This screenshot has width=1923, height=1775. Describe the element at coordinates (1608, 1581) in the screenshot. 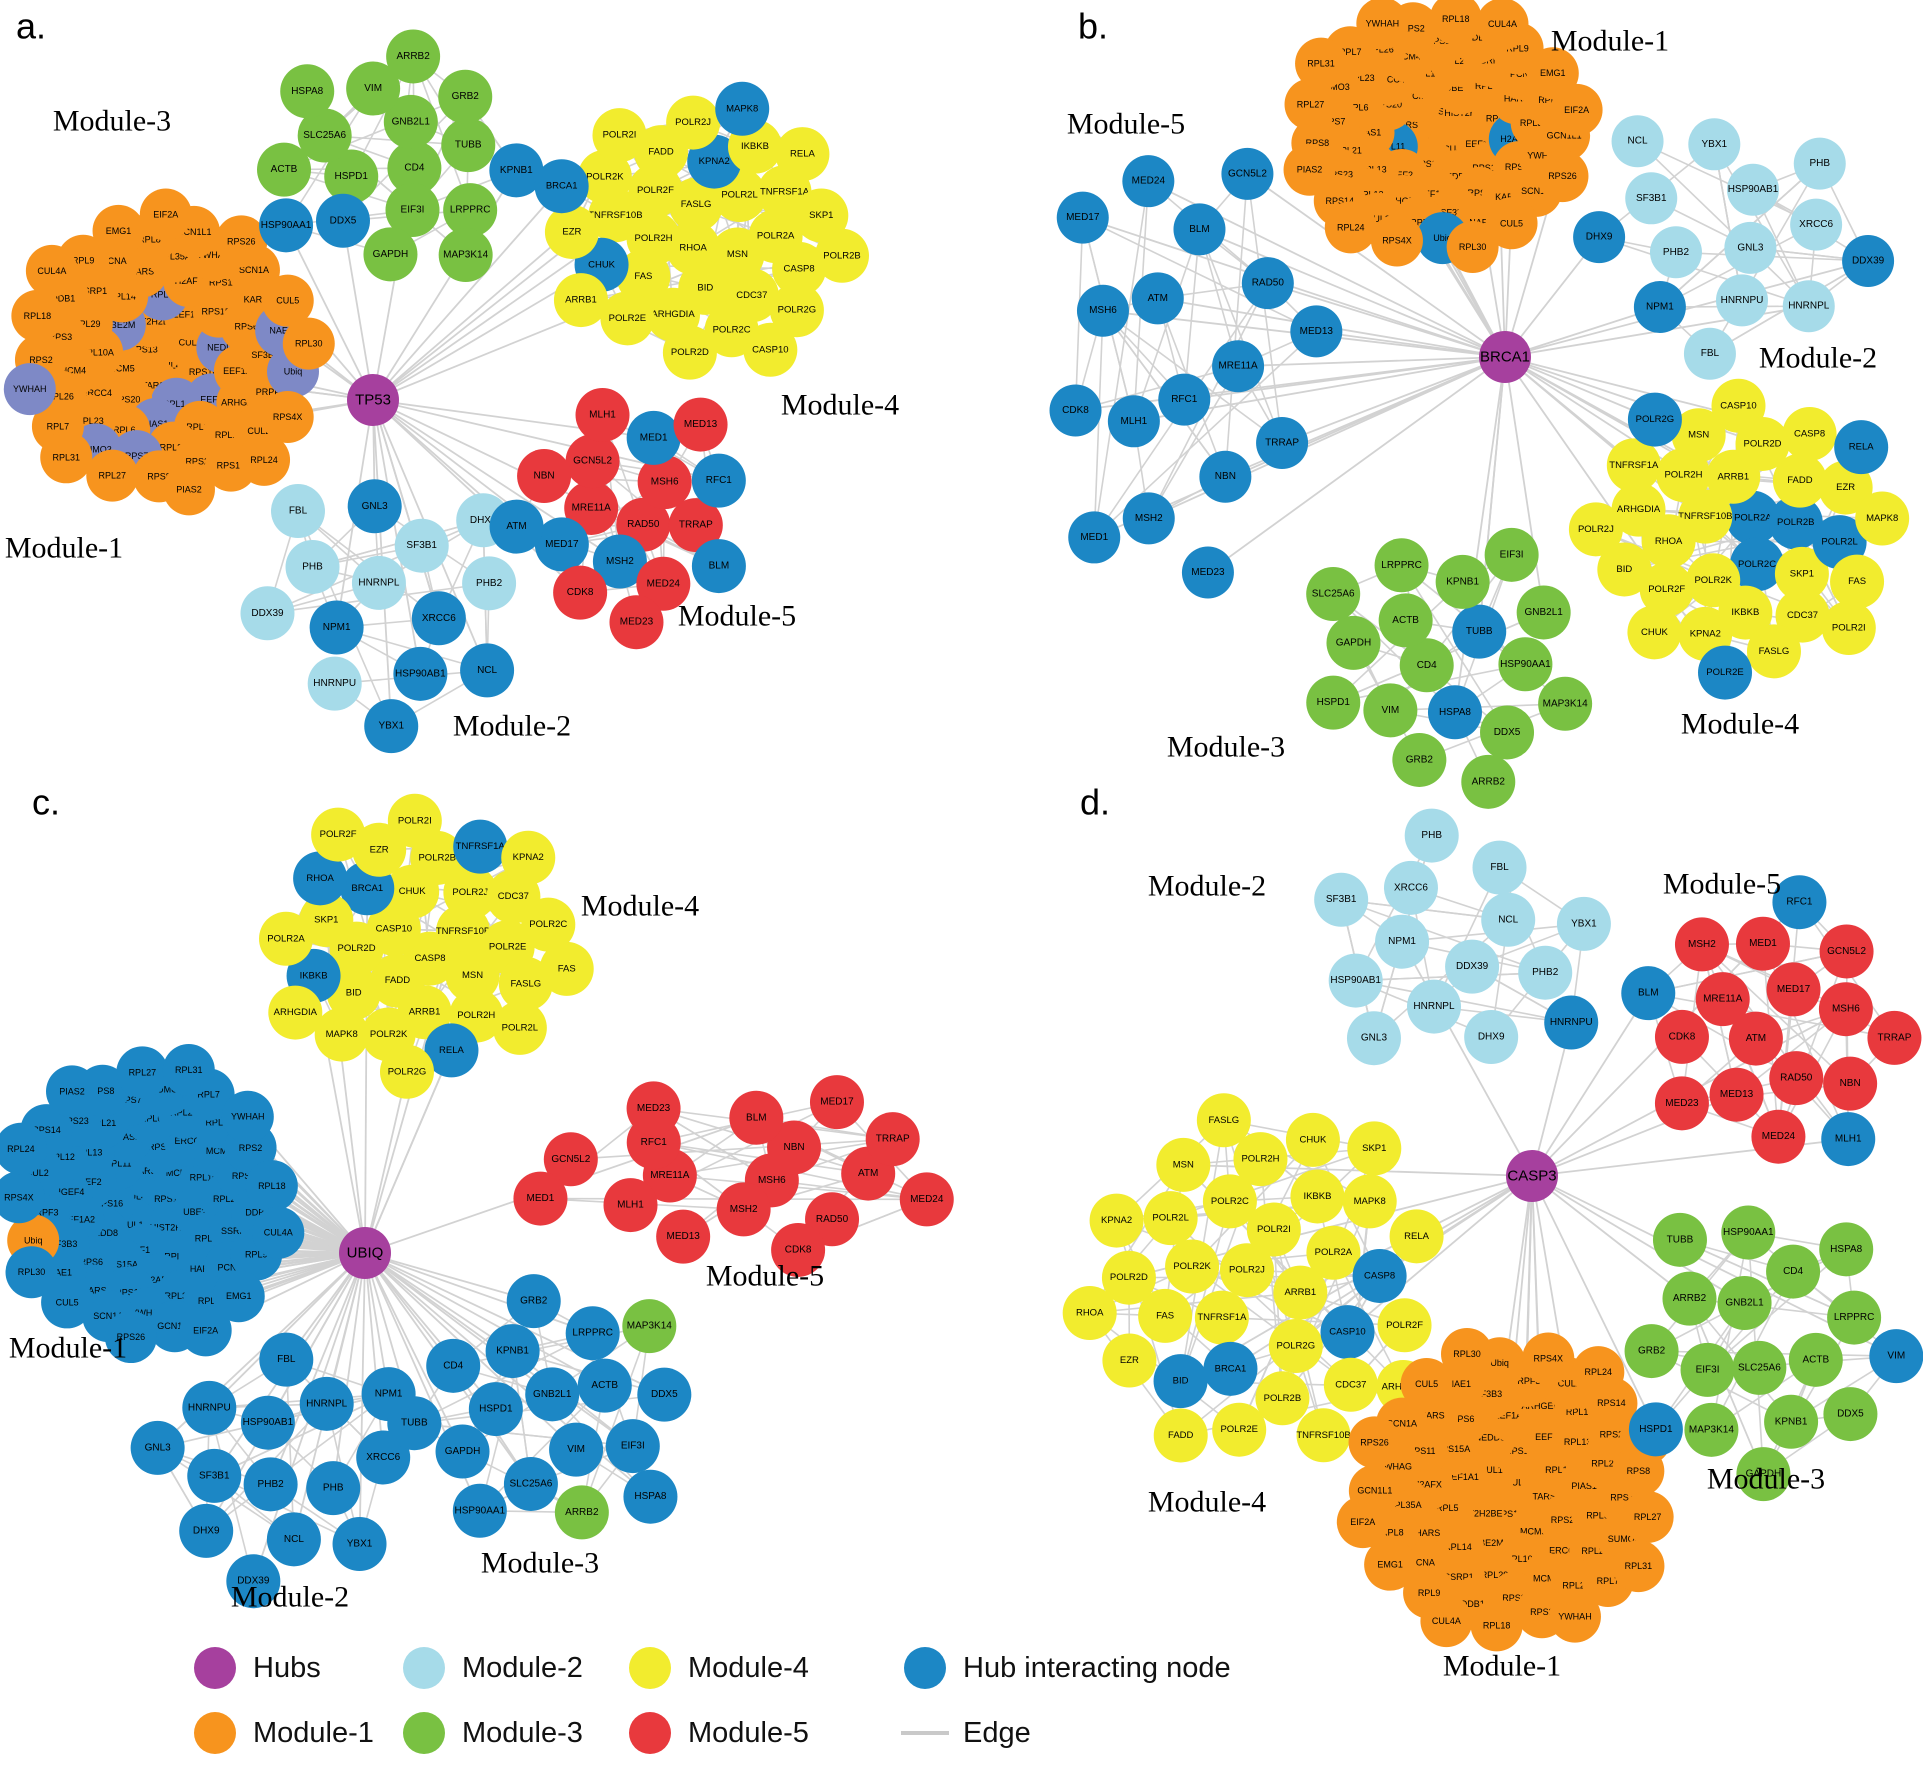

I see `node-label-RPL7: RPL7` at that location.